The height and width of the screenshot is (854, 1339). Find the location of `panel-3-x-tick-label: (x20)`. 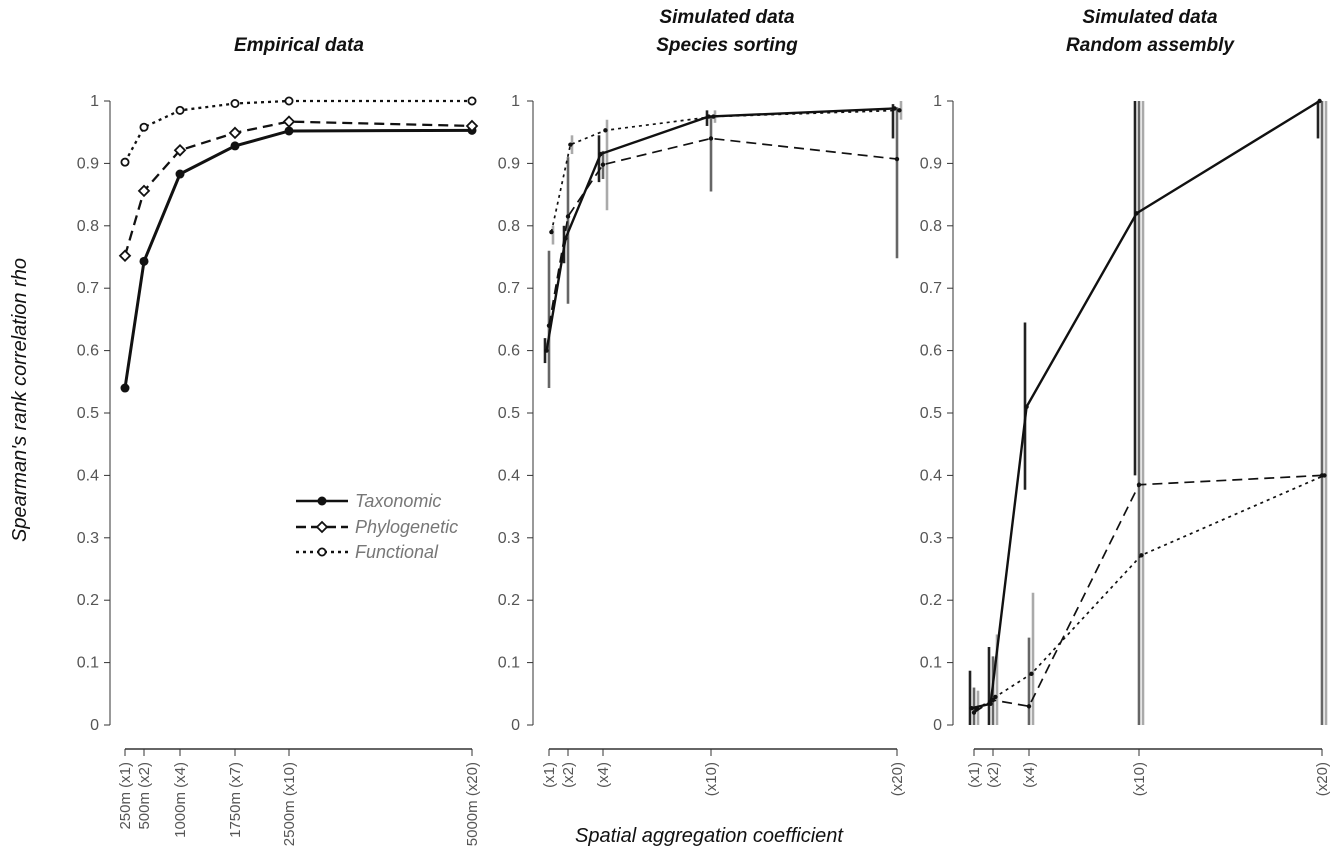

panel-3-x-tick-label: (x20) is located at coordinates (1322, 779).